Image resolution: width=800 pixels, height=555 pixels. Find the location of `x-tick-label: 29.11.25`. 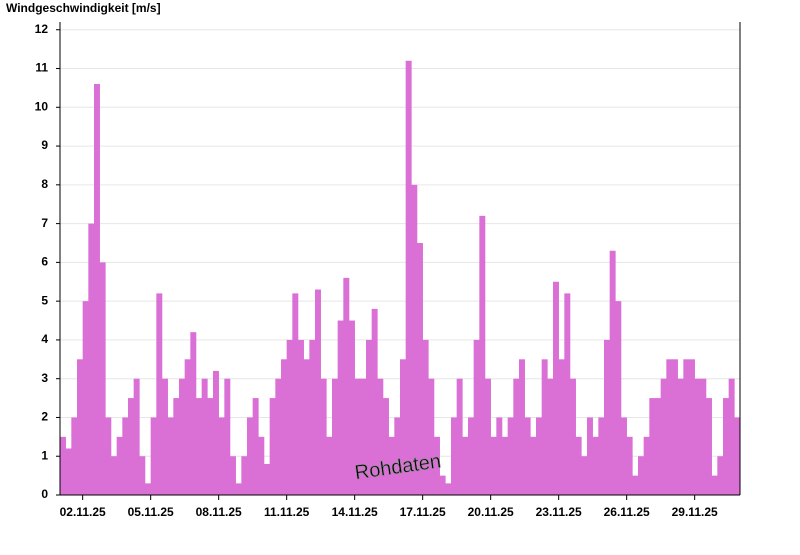

x-tick-label: 29.11.25 is located at coordinates (695, 512).